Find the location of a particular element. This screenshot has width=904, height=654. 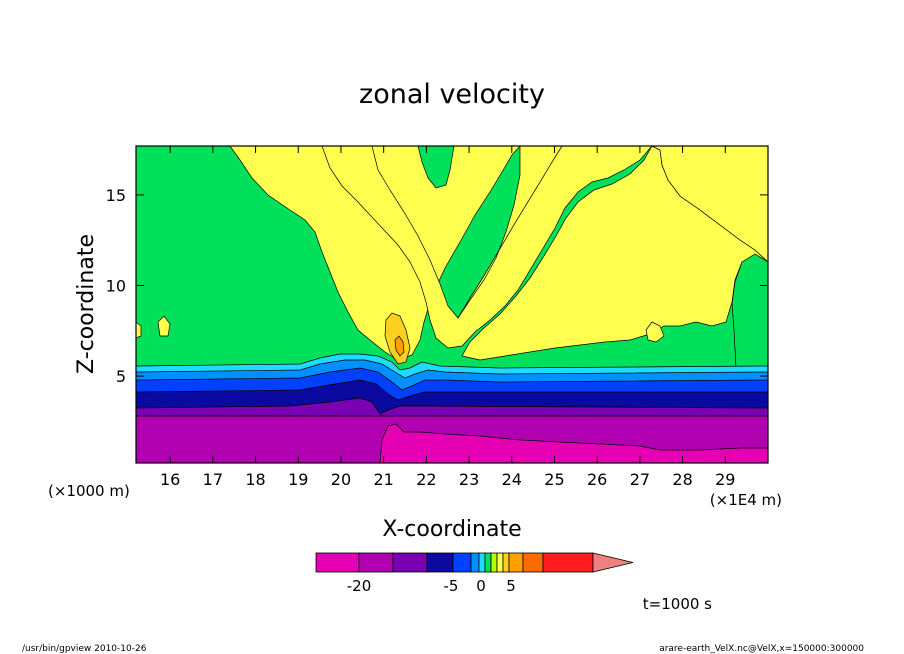

colorbar-arrow is located at coordinates (613, 562).